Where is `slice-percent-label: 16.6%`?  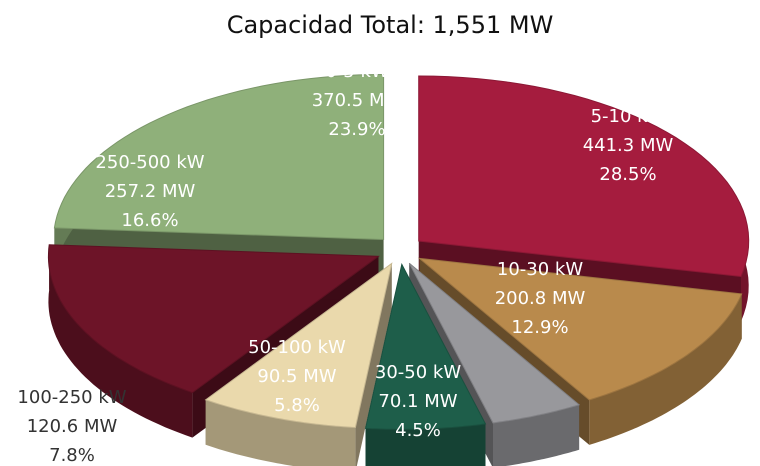
slice-percent-label: 16.6% is located at coordinates (149, 220).